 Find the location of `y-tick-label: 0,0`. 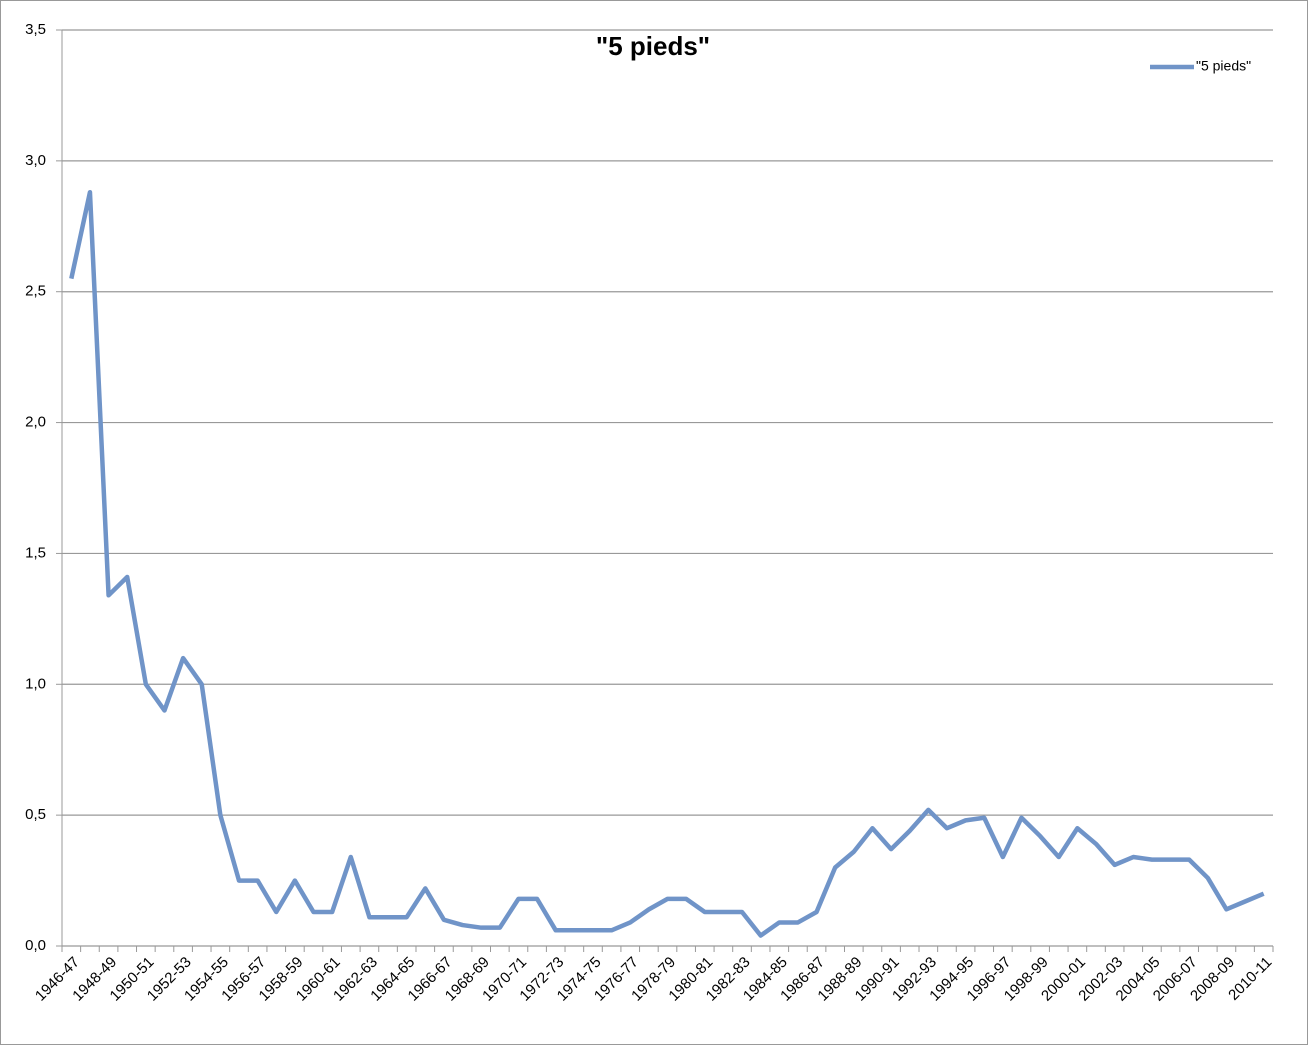

y-tick-label: 0,0 is located at coordinates (35, 945).